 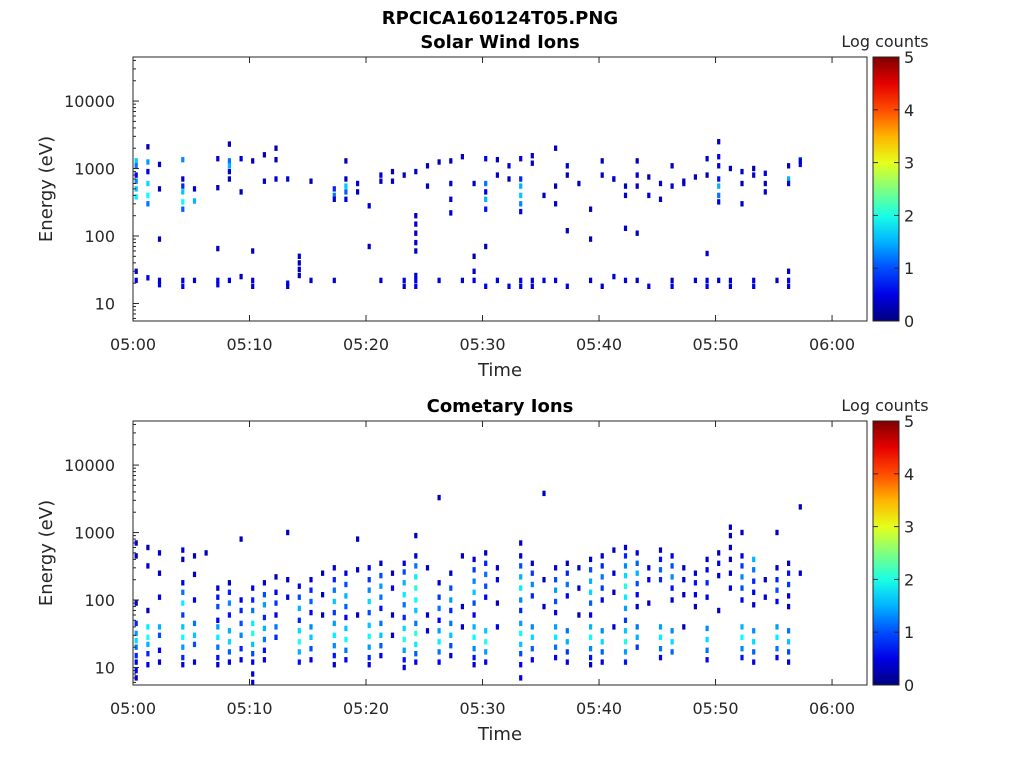 I want to click on y-tick-label: 10, so click(x=105, y=667).